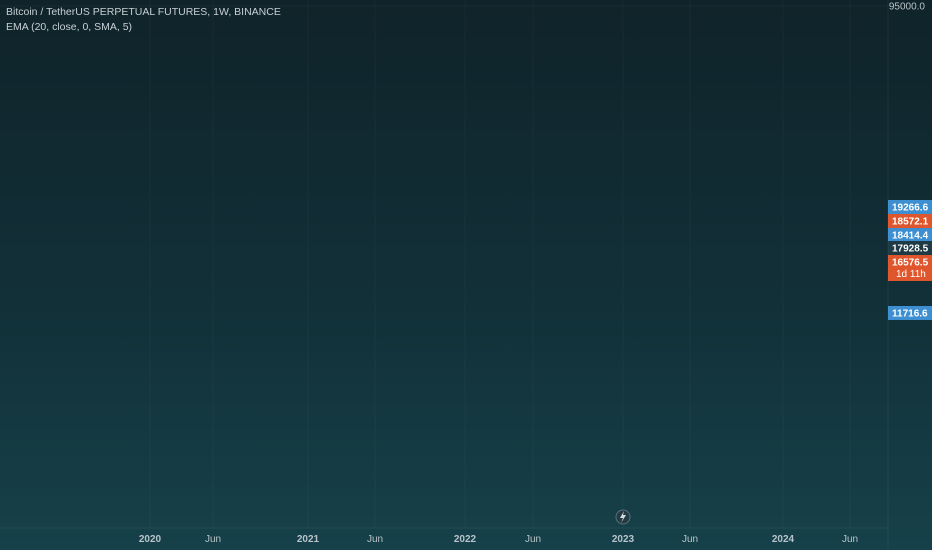  I want to click on x-tick-label: 2022, so click(465, 539).